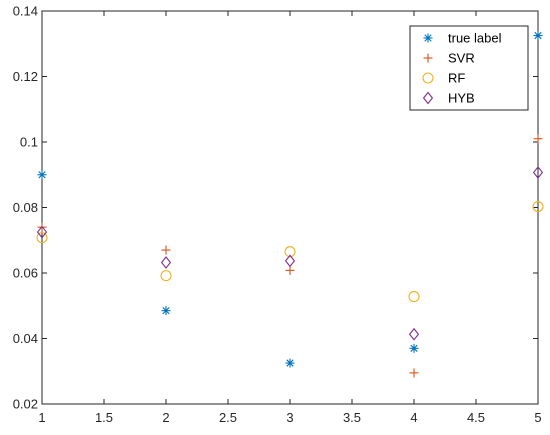 The width and height of the screenshot is (550, 435). What do you see at coordinates (475, 38) in the screenshot?
I see `legend-entry-label: true label` at bounding box center [475, 38].